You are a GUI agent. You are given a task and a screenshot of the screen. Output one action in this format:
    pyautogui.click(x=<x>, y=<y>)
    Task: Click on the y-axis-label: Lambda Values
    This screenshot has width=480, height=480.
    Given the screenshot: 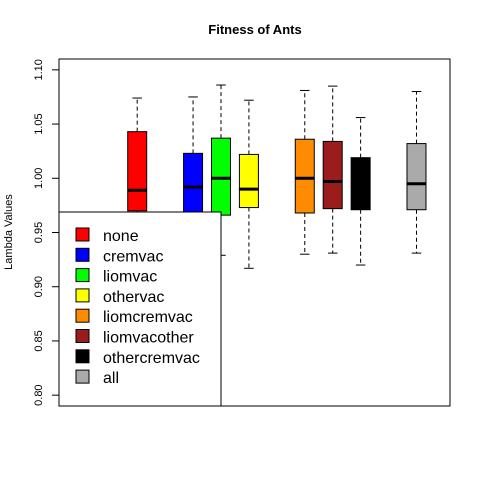 What is the action you would take?
    pyautogui.click(x=9, y=232)
    